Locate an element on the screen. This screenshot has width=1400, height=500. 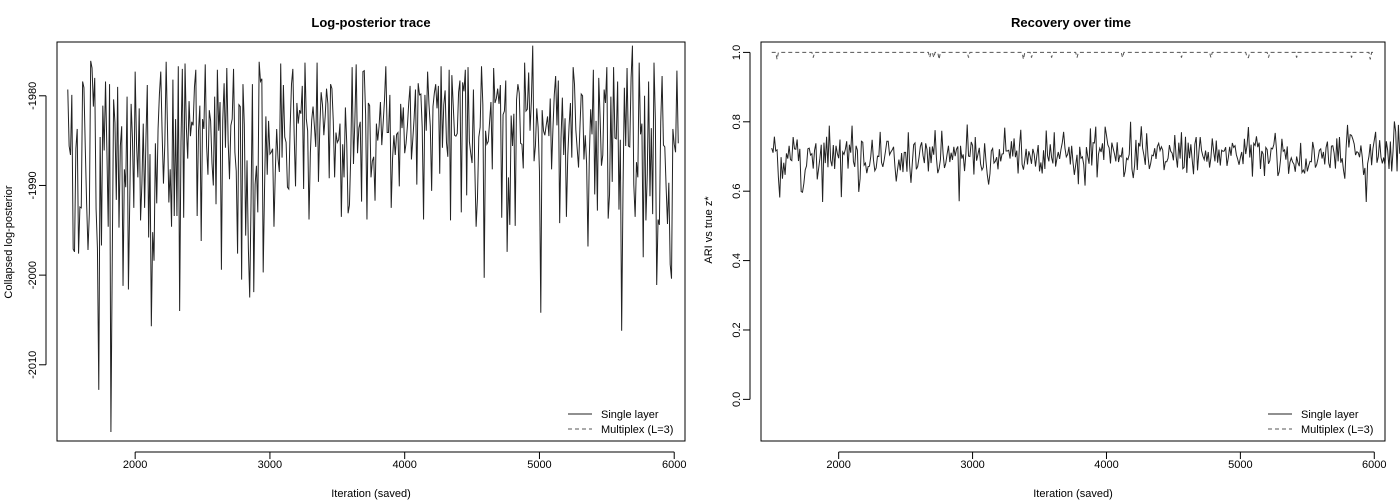
legend-label-0-0: Single layer is located at coordinates (630, 415).